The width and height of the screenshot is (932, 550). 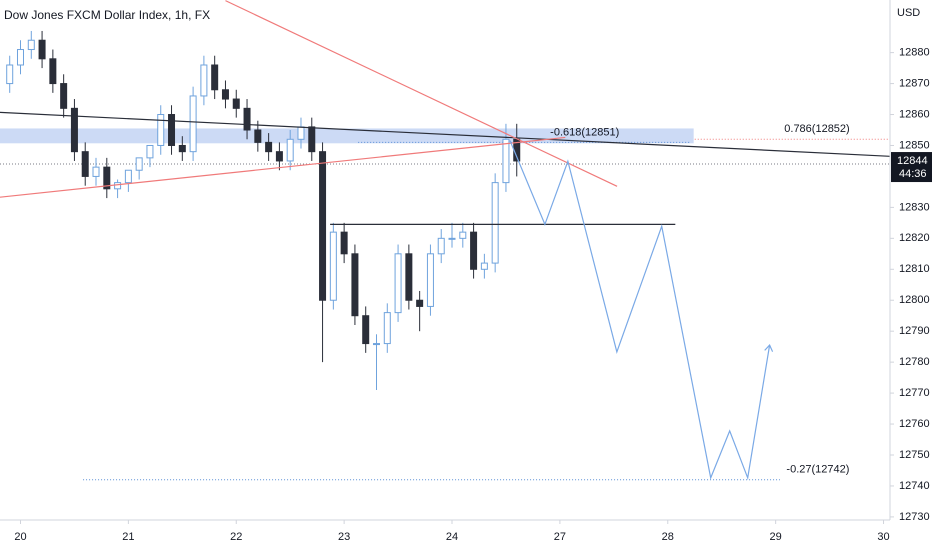 What do you see at coordinates (914, 517) in the screenshot?
I see `y-tick-label: 12730` at bounding box center [914, 517].